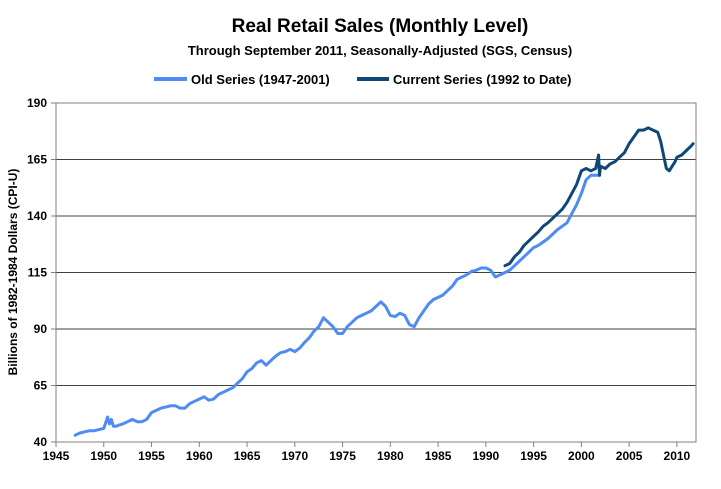 The width and height of the screenshot is (721, 489). Describe the element at coordinates (199, 456) in the screenshot. I see `x-tick-label-1960: 1960` at that location.